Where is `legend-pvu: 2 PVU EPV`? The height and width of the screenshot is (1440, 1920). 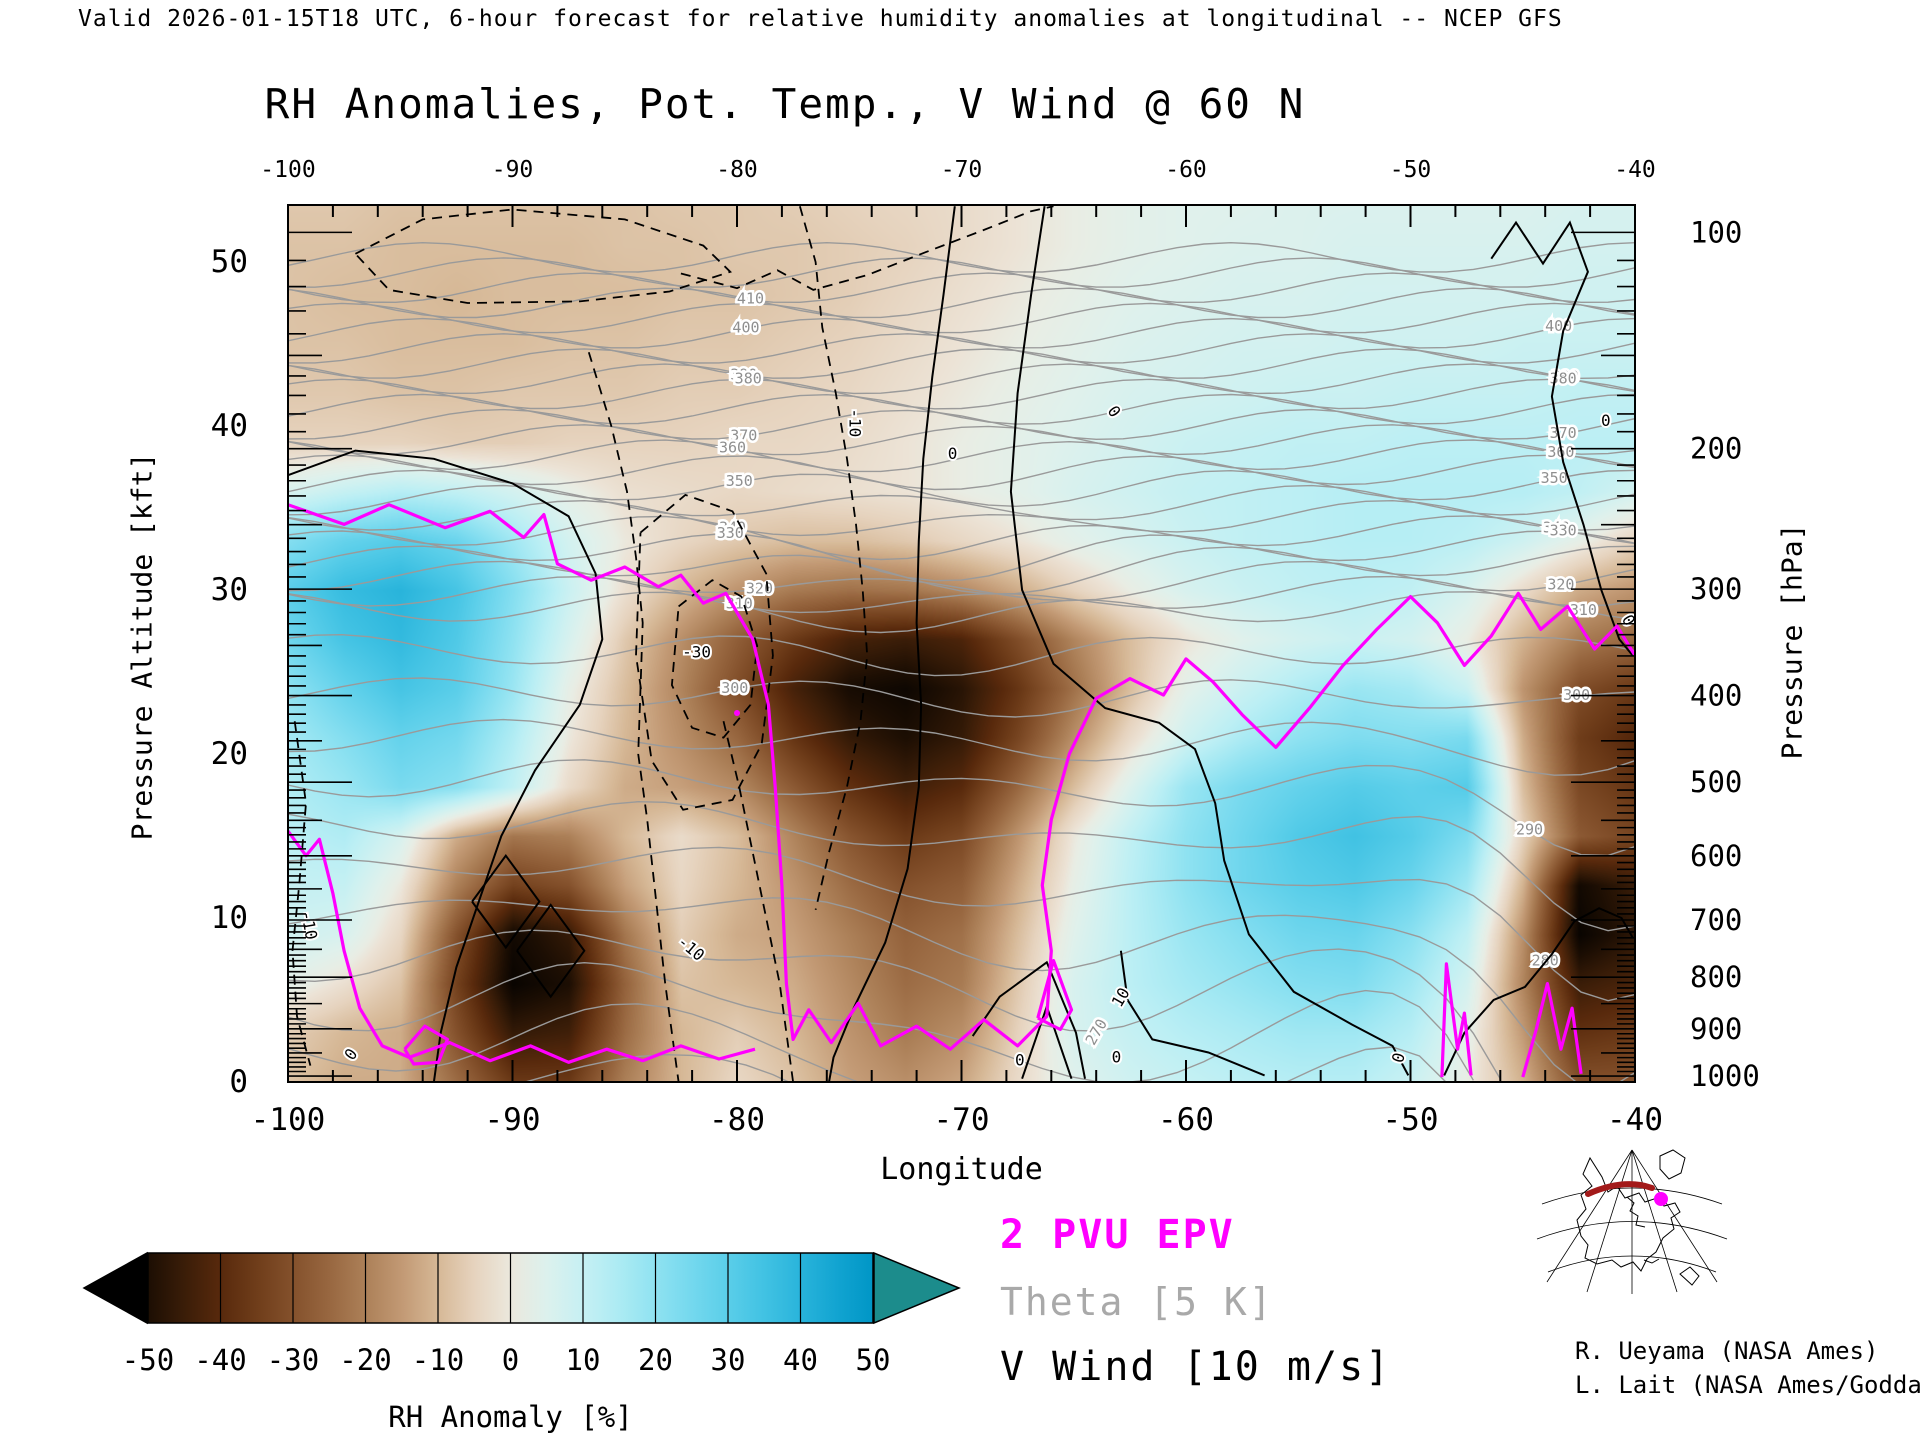 legend-pvu: 2 PVU EPV is located at coordinates (1117, 1235).